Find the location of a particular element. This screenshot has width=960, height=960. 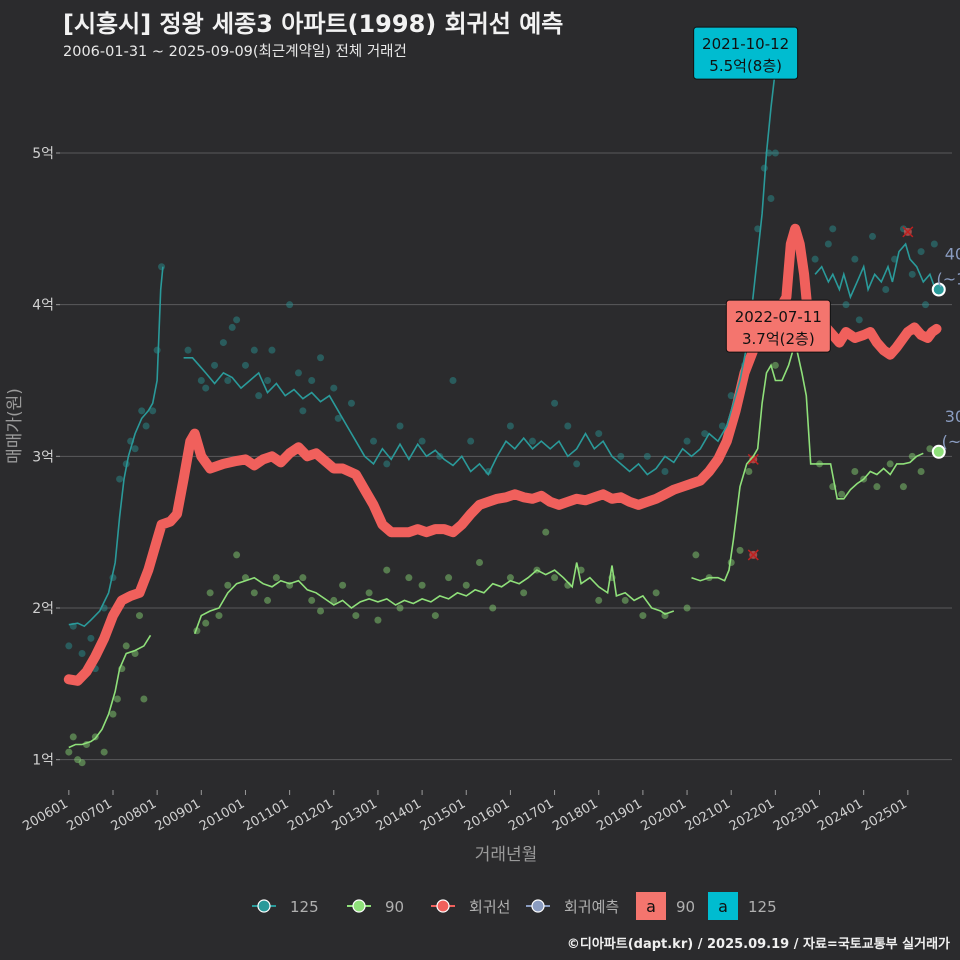

legend-label-125: 125 is located at coordinates (304, 907).